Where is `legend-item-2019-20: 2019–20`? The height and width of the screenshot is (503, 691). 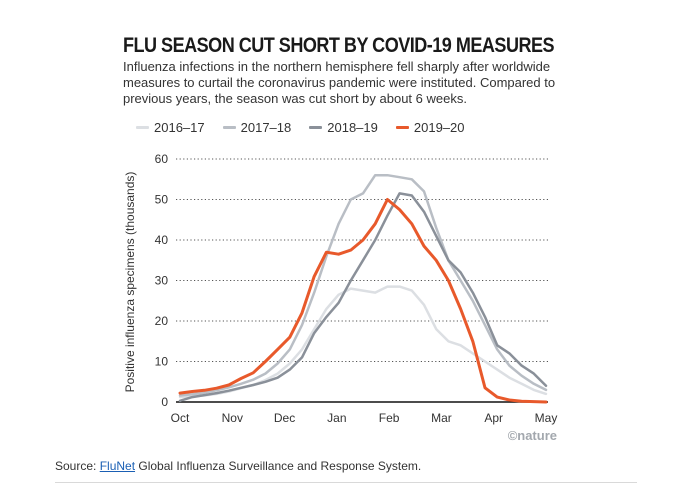
legend-item-2019-20: 2019–20 is located at coordinates (430, 127).